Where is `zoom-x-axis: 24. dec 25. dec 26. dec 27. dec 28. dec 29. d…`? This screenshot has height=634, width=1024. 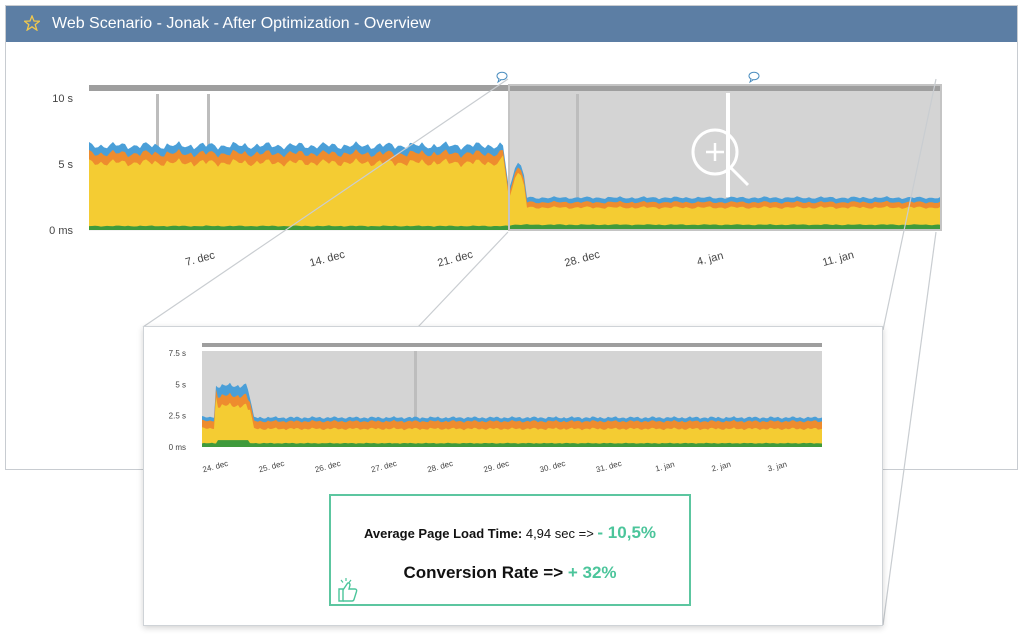 zoom-x-axis: 24. dec 25. dec 26. dec 27. dec 28. dec 29. d… is located at coordinates (495, 466).